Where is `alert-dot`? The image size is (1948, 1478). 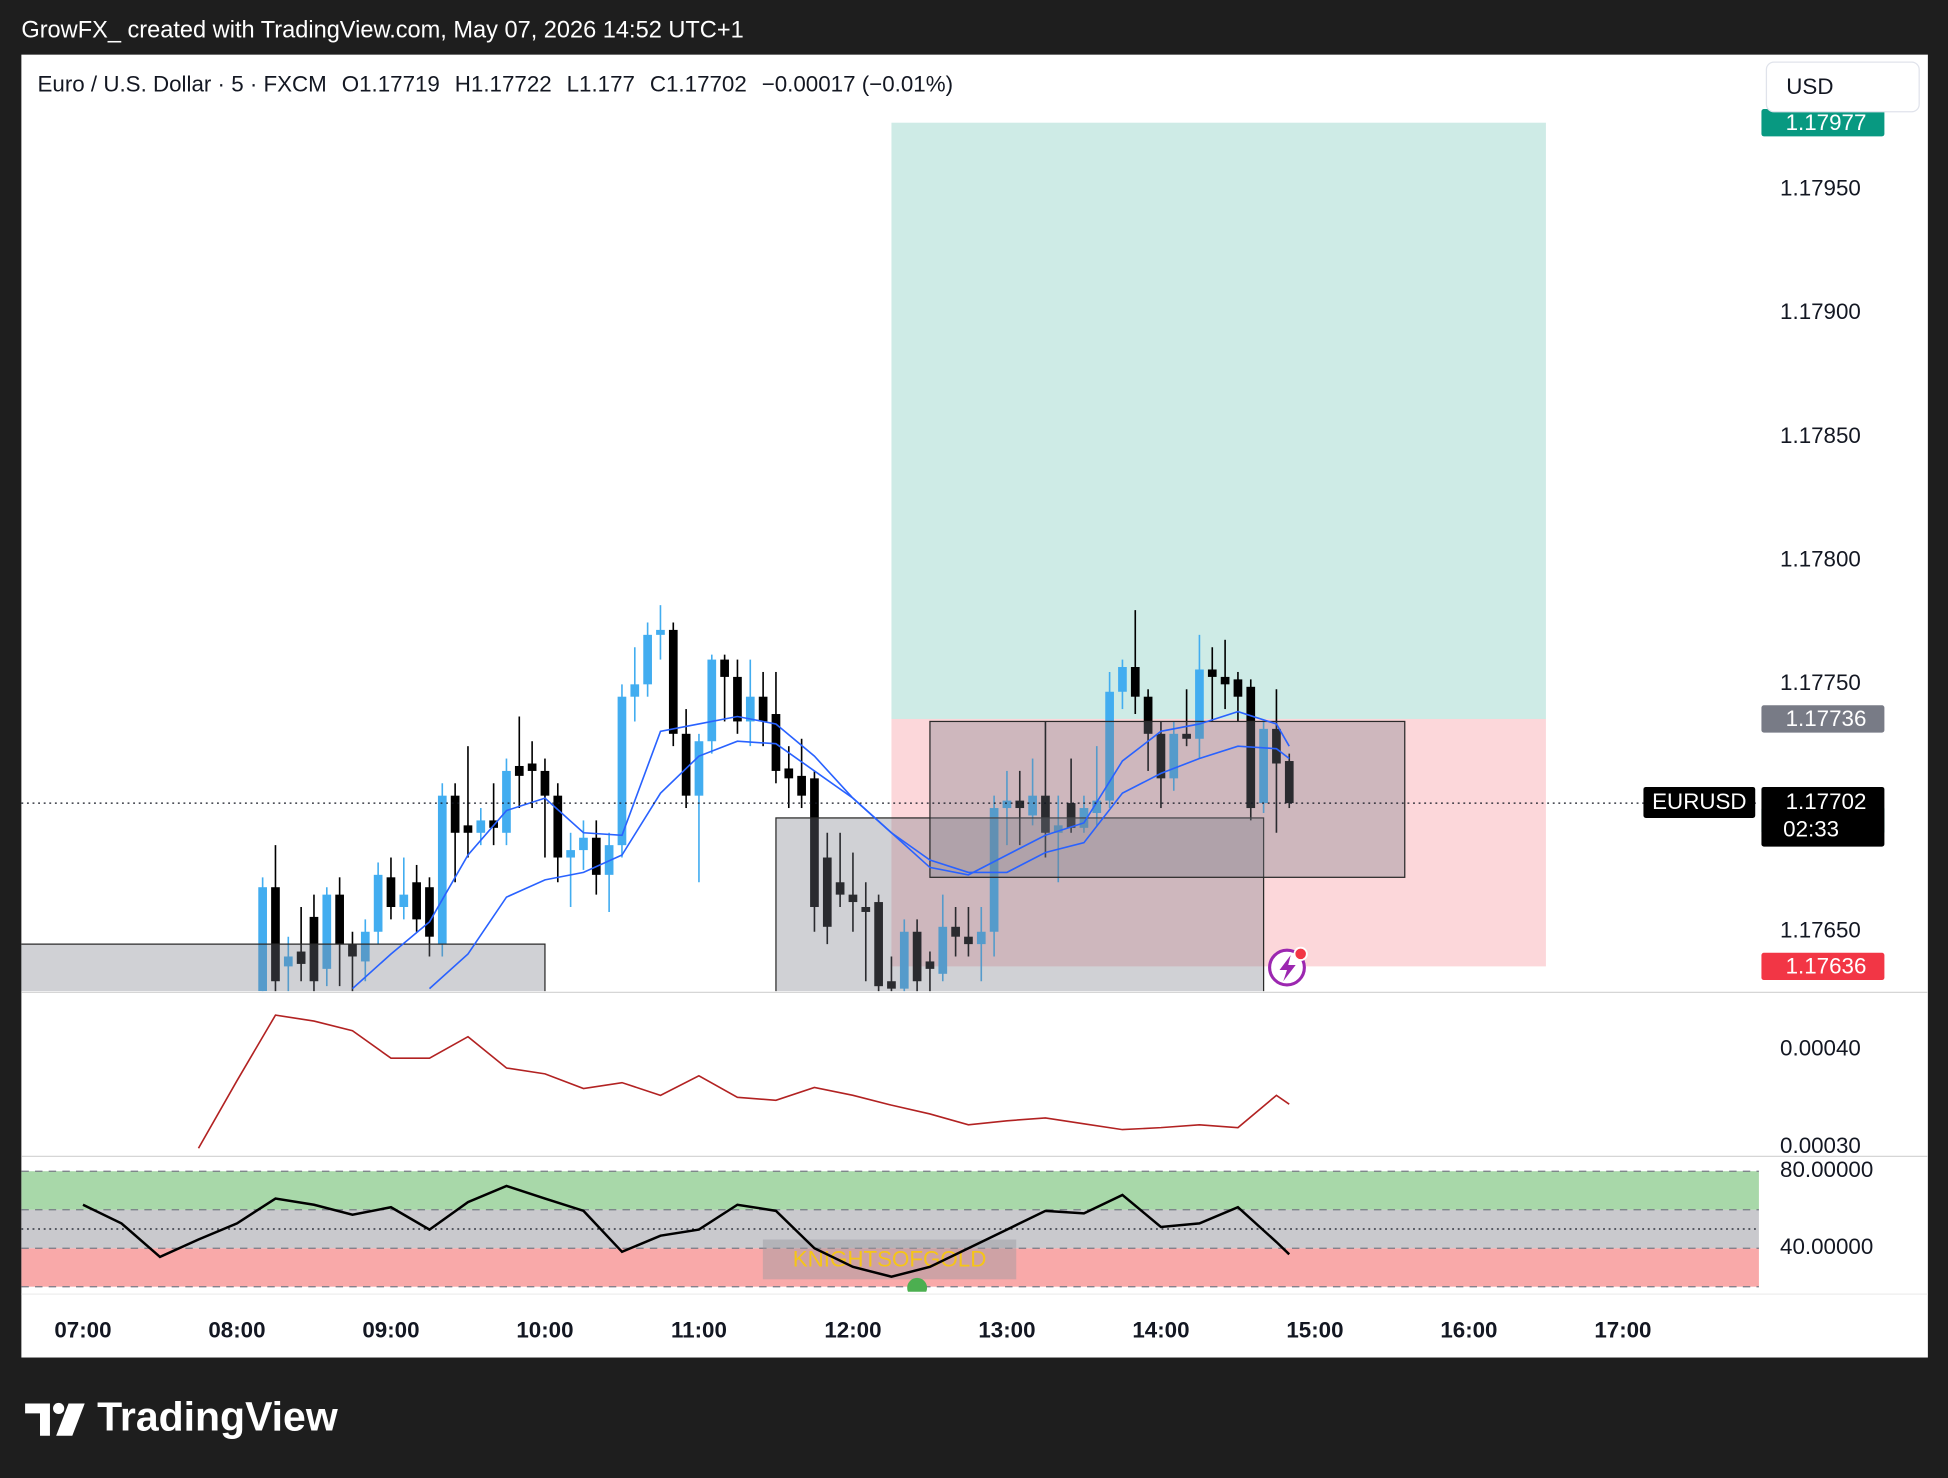
alert-dot is located at coordinates (1300, 954).